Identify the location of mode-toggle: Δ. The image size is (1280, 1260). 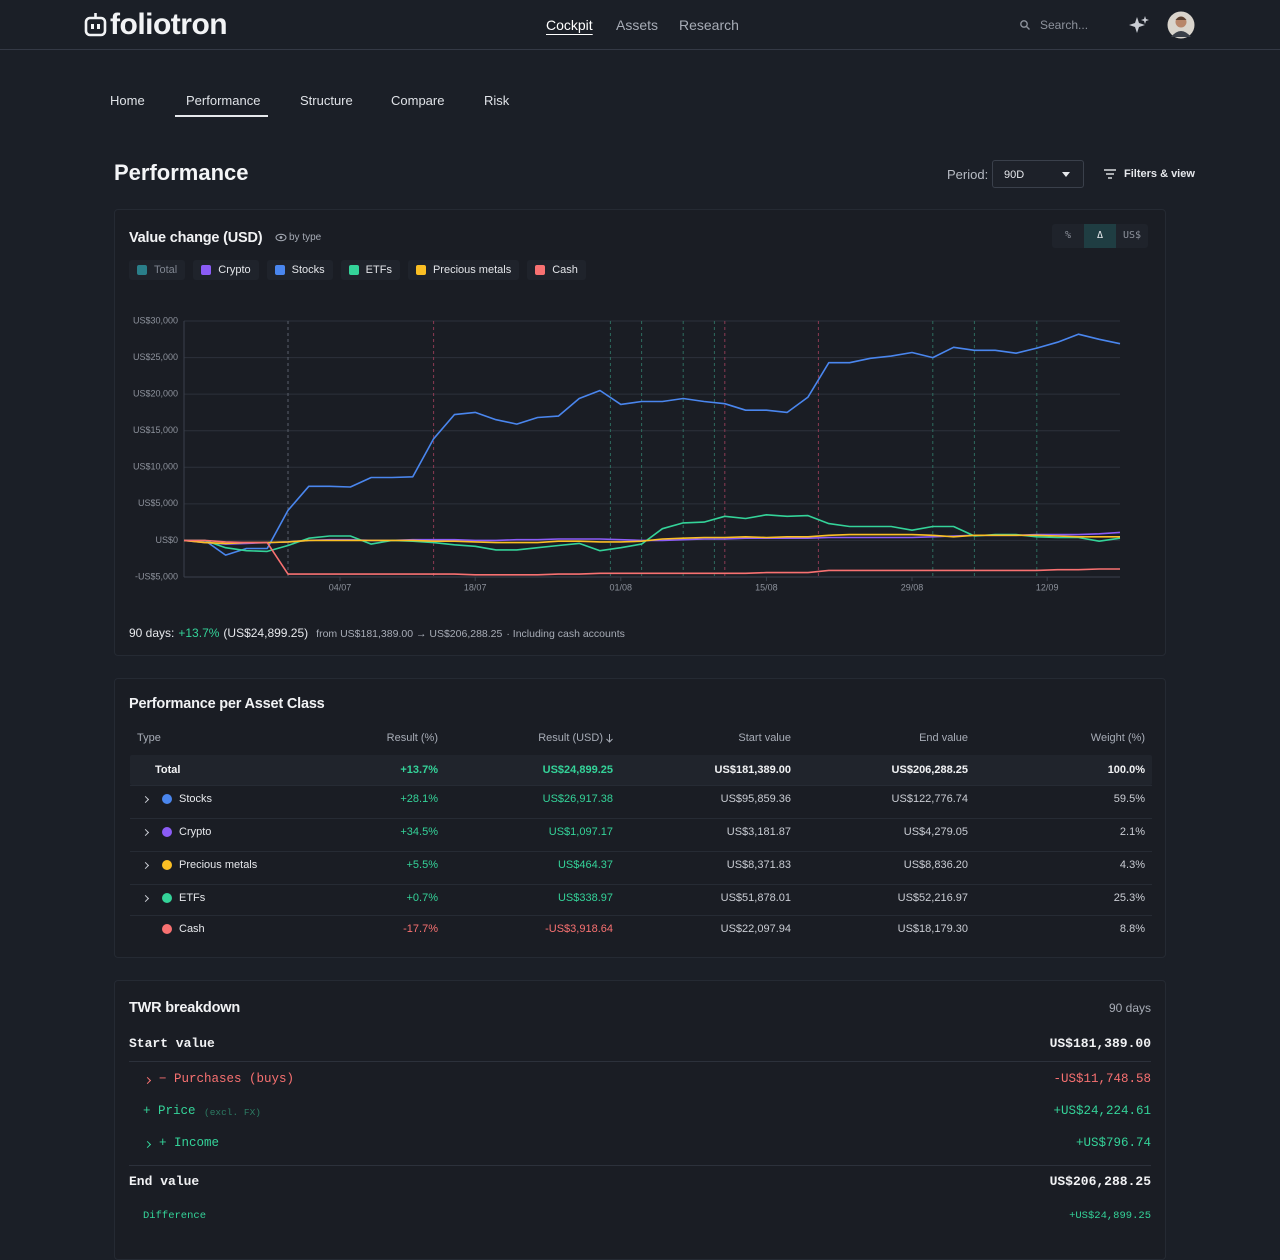
(1100, 236).